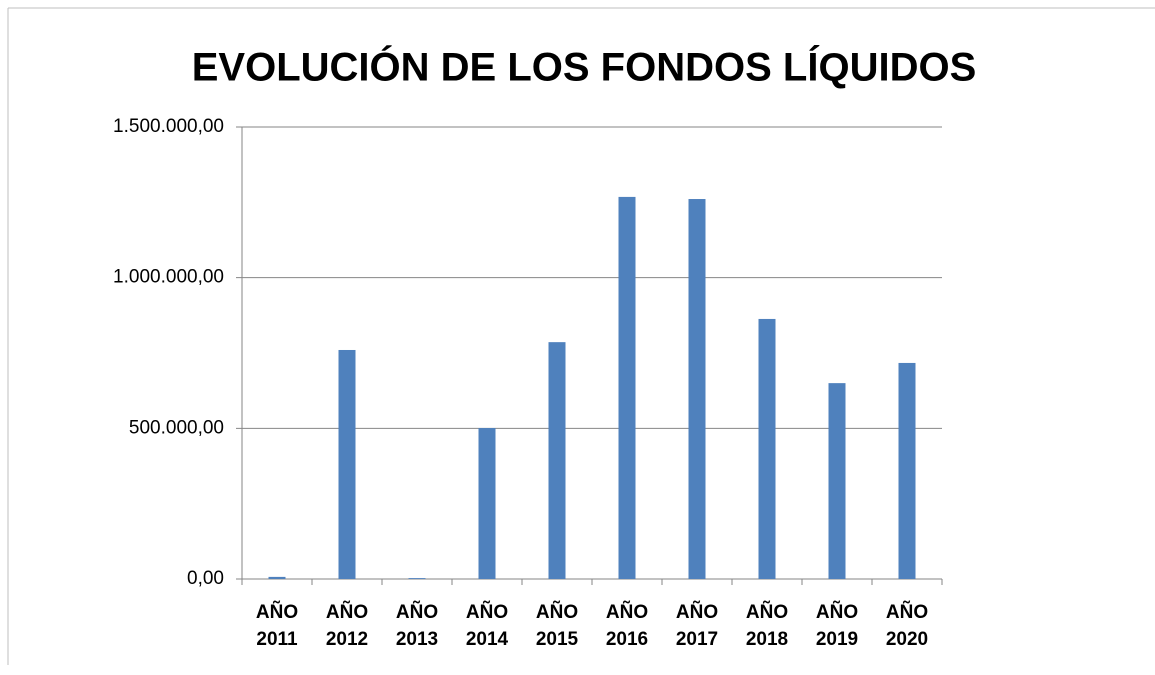 The height and width of the screenshot is (675, 1155). Describe the element at coordinates (627, 626) in the screenshot. I see `x-tick-label: AÑO 2016` at that location.